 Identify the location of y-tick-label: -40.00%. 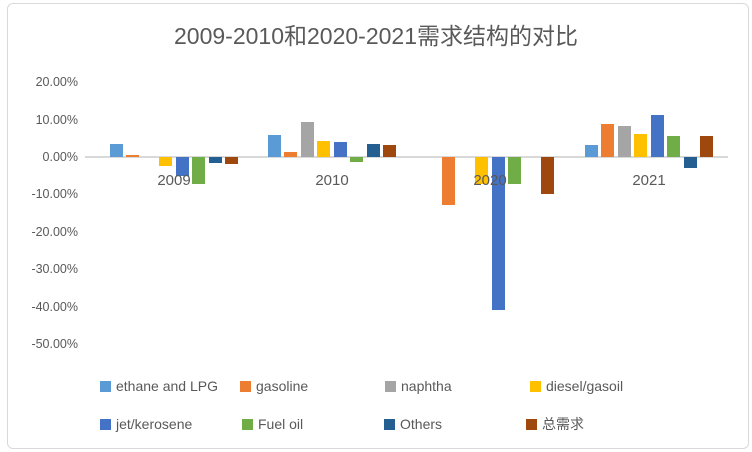
(54, 306).